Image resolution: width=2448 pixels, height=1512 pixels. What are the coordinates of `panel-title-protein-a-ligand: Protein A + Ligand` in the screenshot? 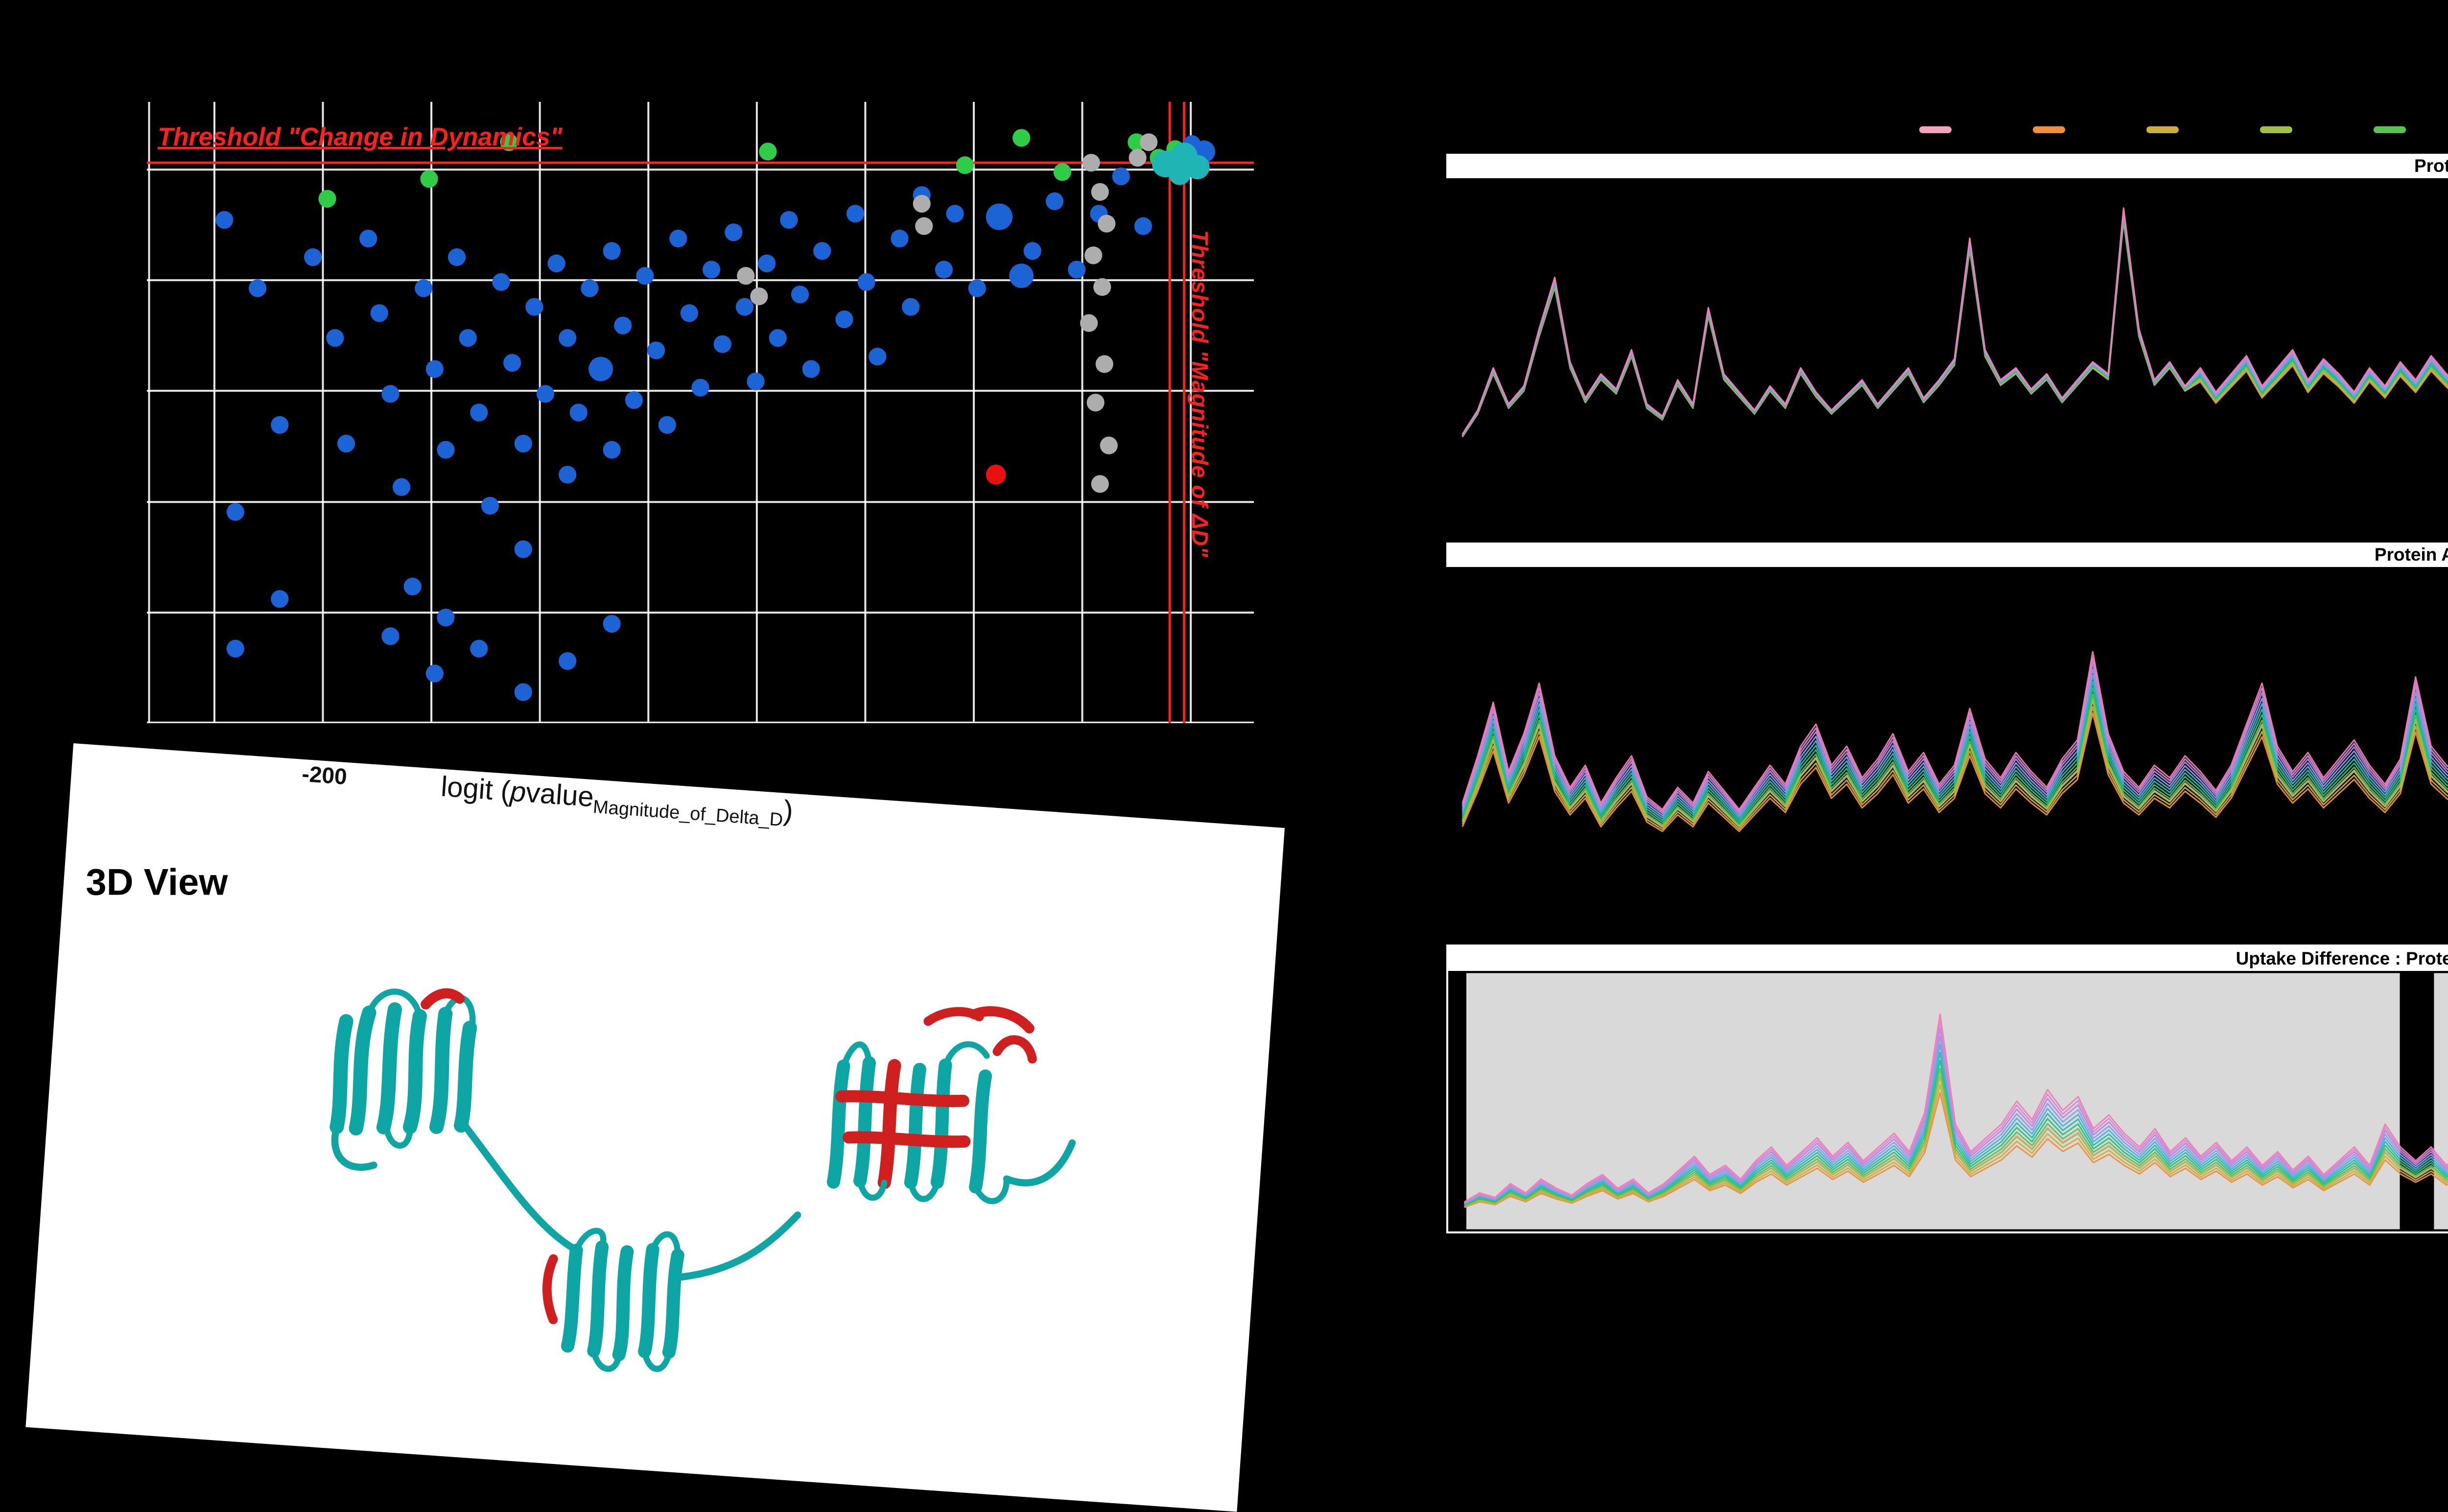 It's located at (1947, 555).